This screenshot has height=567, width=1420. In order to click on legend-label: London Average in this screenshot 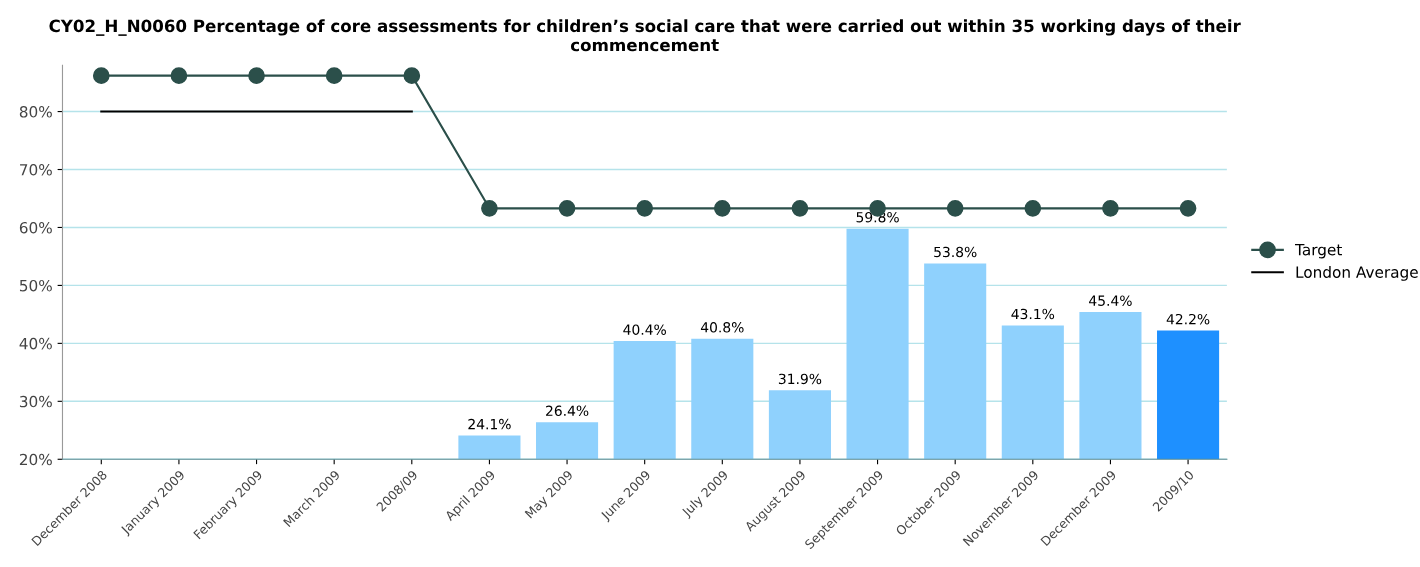, I will do `click(1357, 273)`.